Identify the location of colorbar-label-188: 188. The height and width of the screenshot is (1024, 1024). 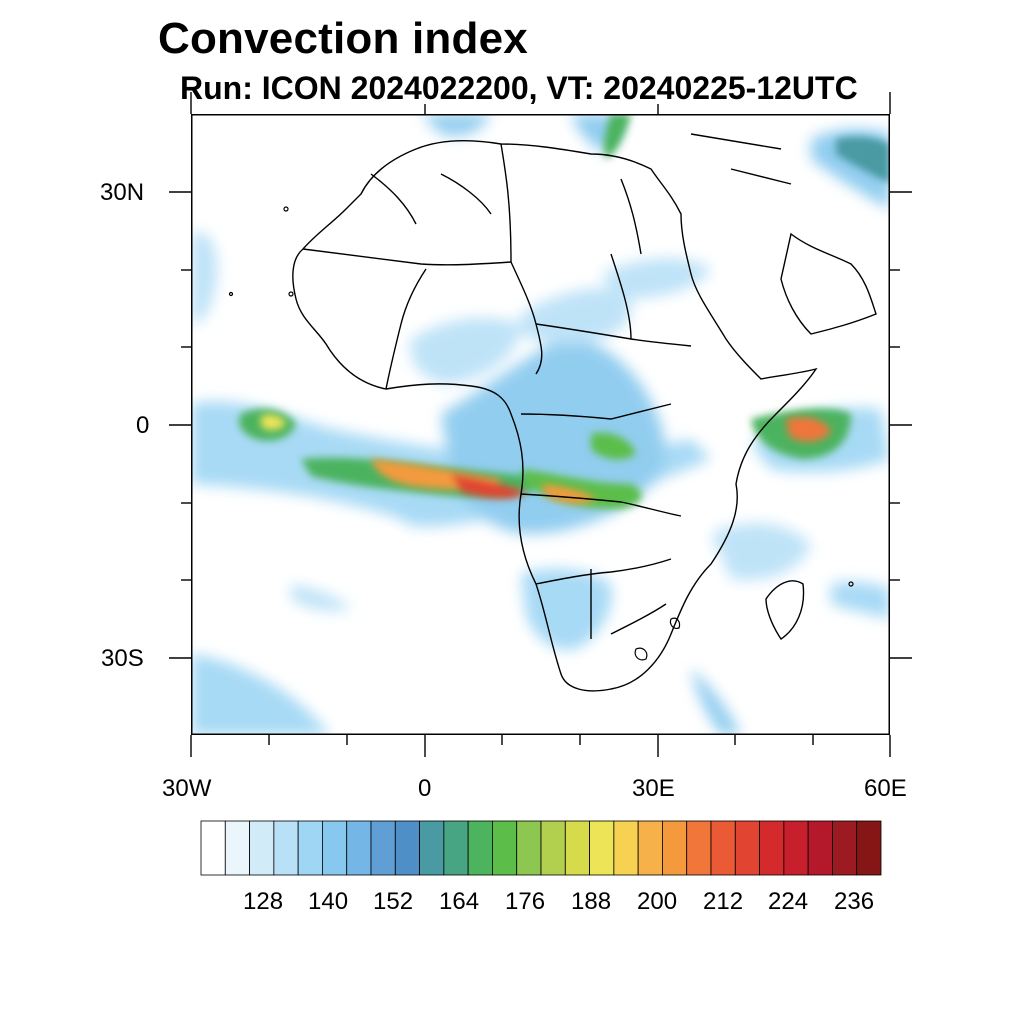
(591, 901).